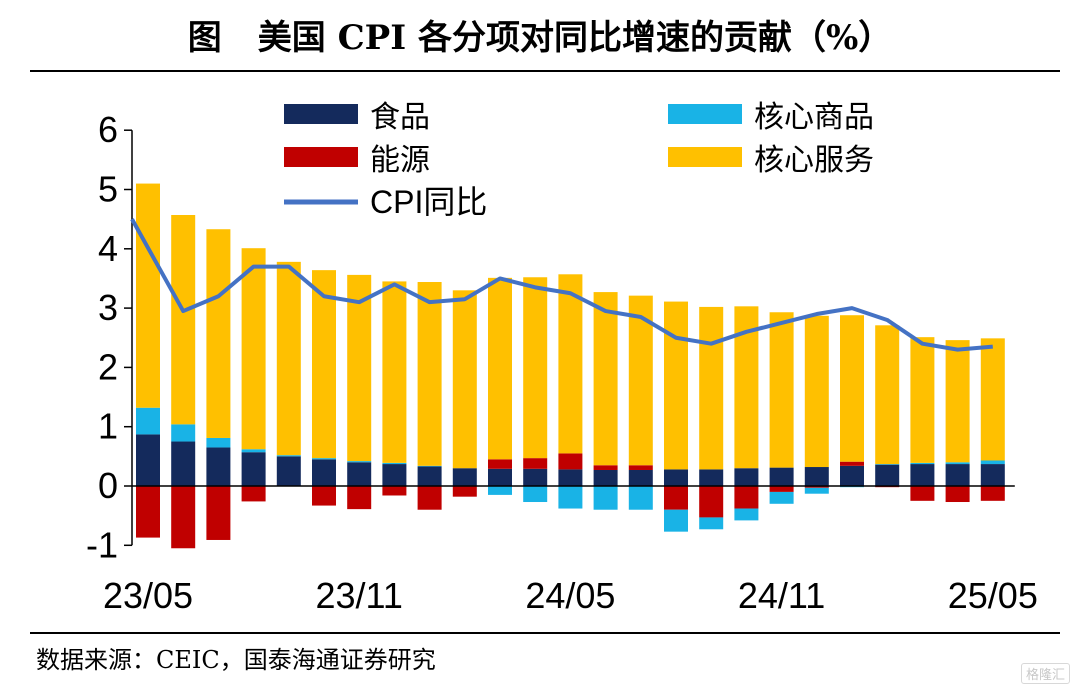  What do you see at coordinates (781, 476) in the screenshot?
I see `bar-segment-24/11-食品` at bounding box center [781, 476].